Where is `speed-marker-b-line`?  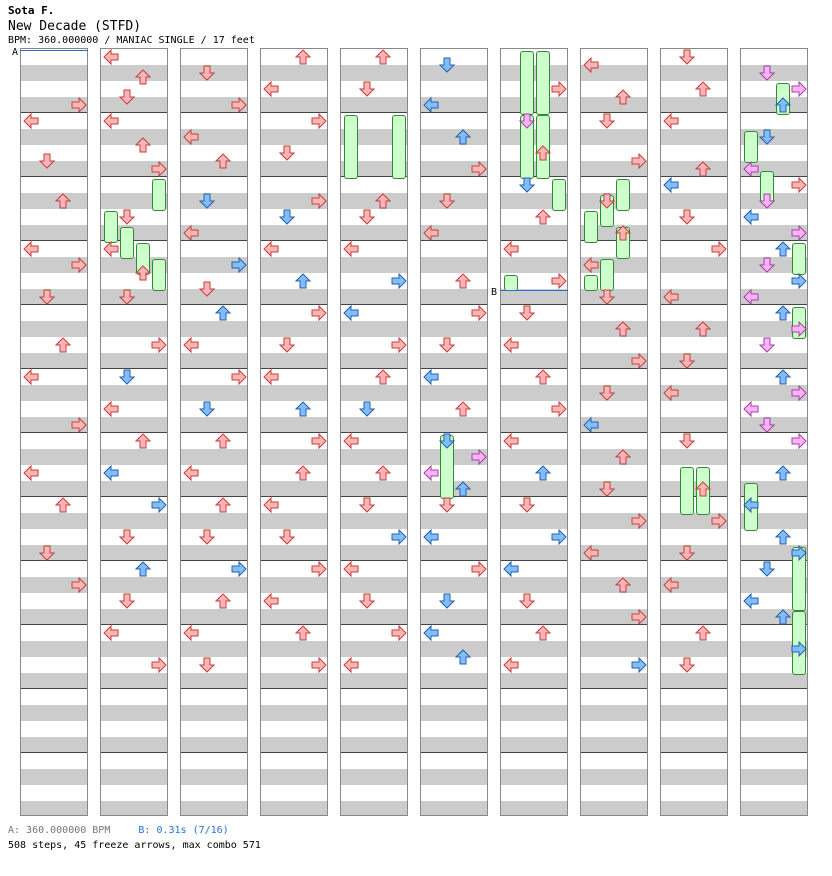
speed-marker-b-line is located at coordinates (534, 290).